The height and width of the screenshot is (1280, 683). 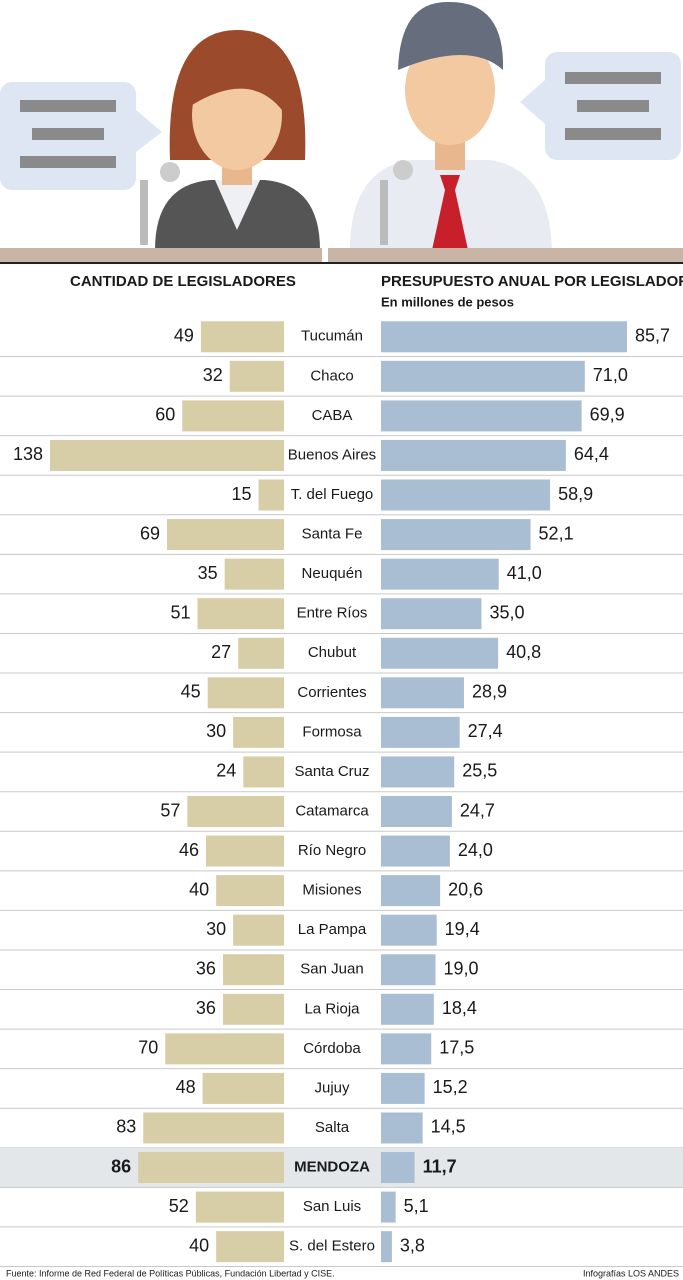 What do you see at coordinates (332, 1087) in the screenshot?
I see `category-label: Jujuy` at bounding box center [332, 1087].